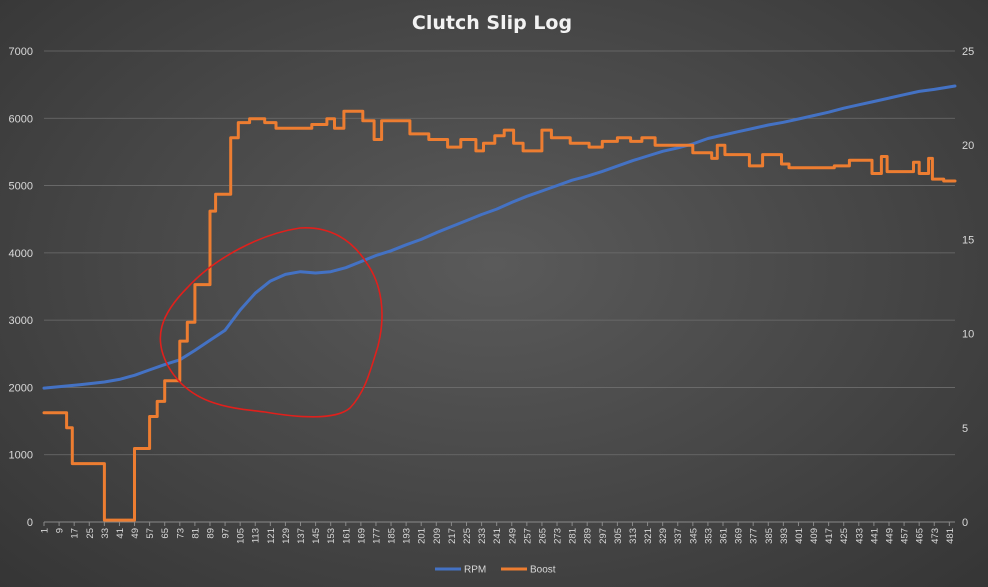 Image resolution: width=988 pixels, height=587 pixels. Describe the element at coordinates (21, 388) in the screenshot. I see `y-left-tick-label: 2000` at that location.